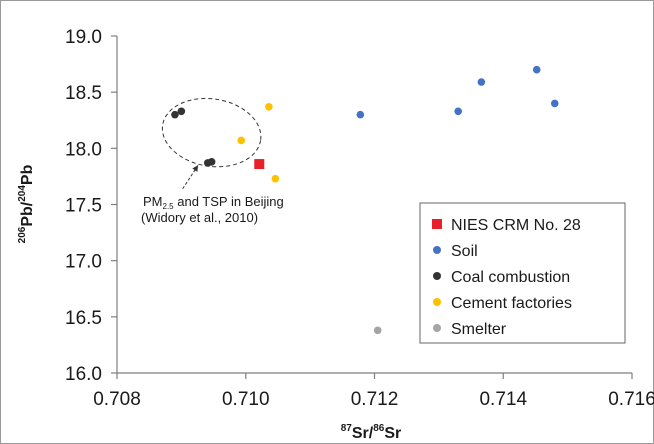  What do you see at coordinates (375, 399) in the screenshot?
I see `x-tick-label: 0.712` at bounding box center [375, 399].